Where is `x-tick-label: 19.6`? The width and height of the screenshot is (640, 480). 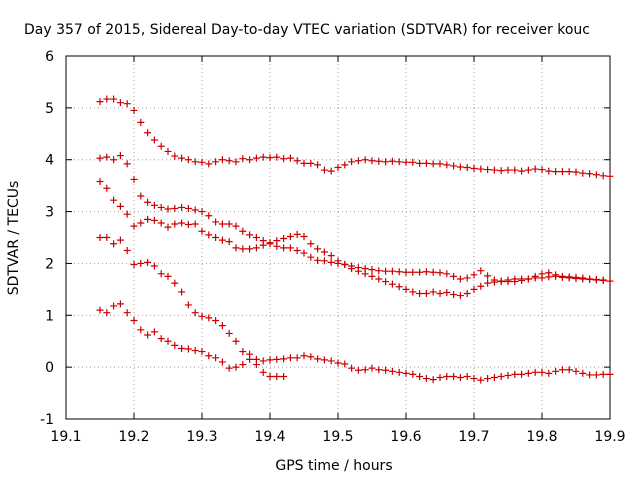 x-tick-label: 19.6 is located at coordinates (405, 437).